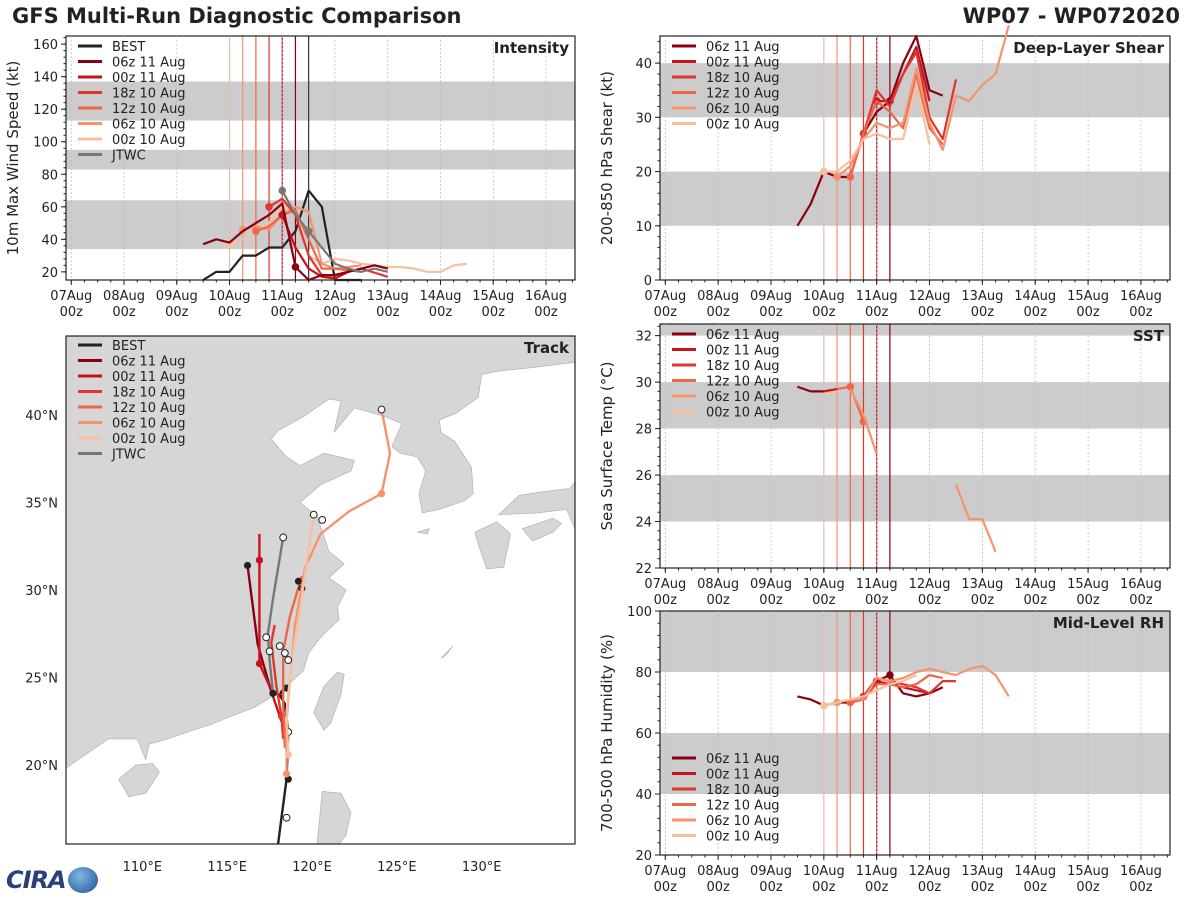 The image size is (1200, 900). Describe the element at coordinates (824, 296) in the screenshot. I see `x-tick-label: 10Aug` at that location.